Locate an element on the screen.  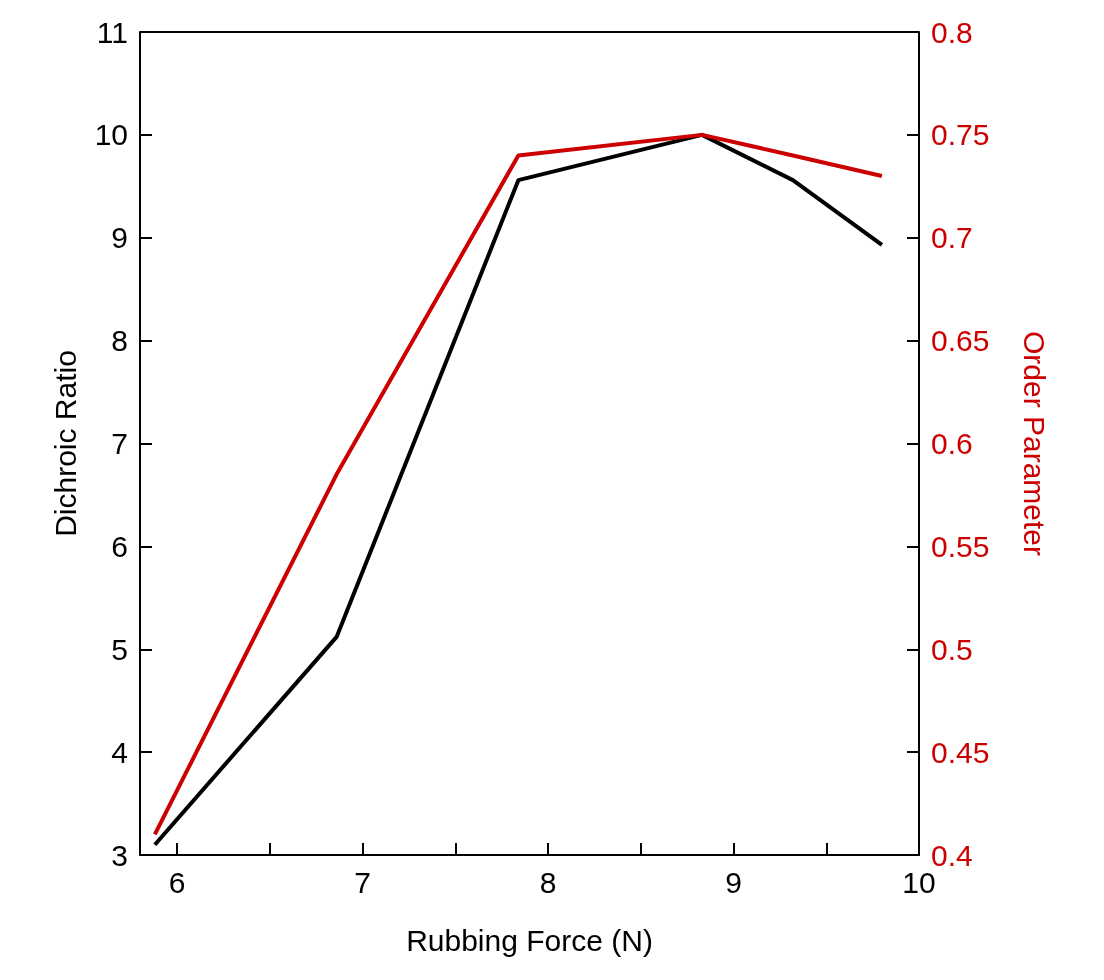
y2-tick-label: 0.5 is located at coordinates (952, 649).